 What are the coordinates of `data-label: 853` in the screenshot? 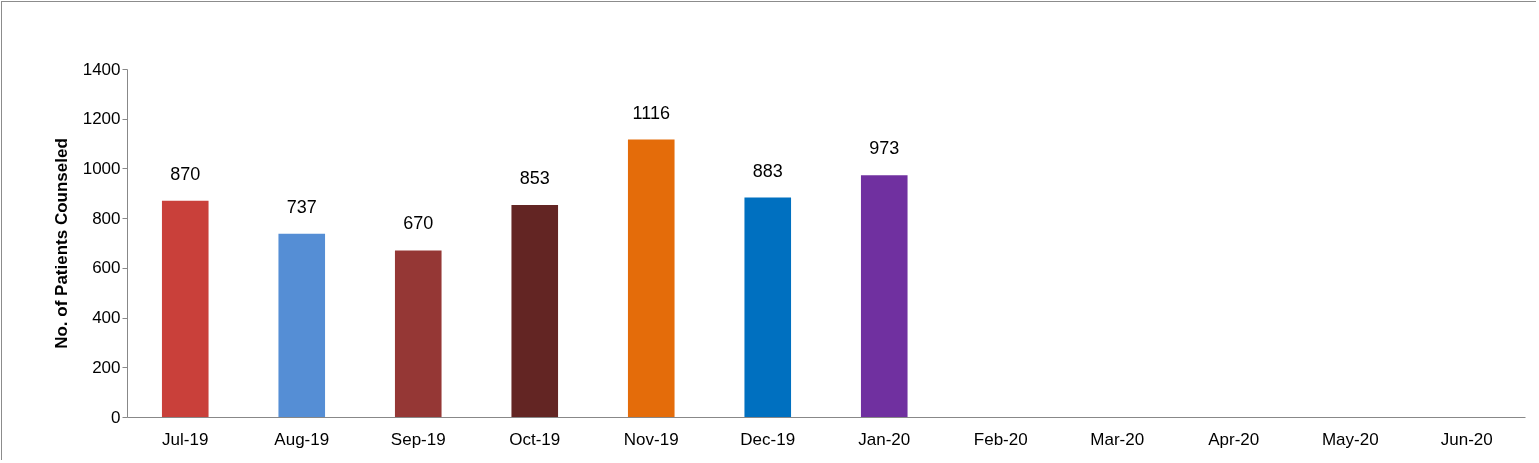 It's located at (534, 177).